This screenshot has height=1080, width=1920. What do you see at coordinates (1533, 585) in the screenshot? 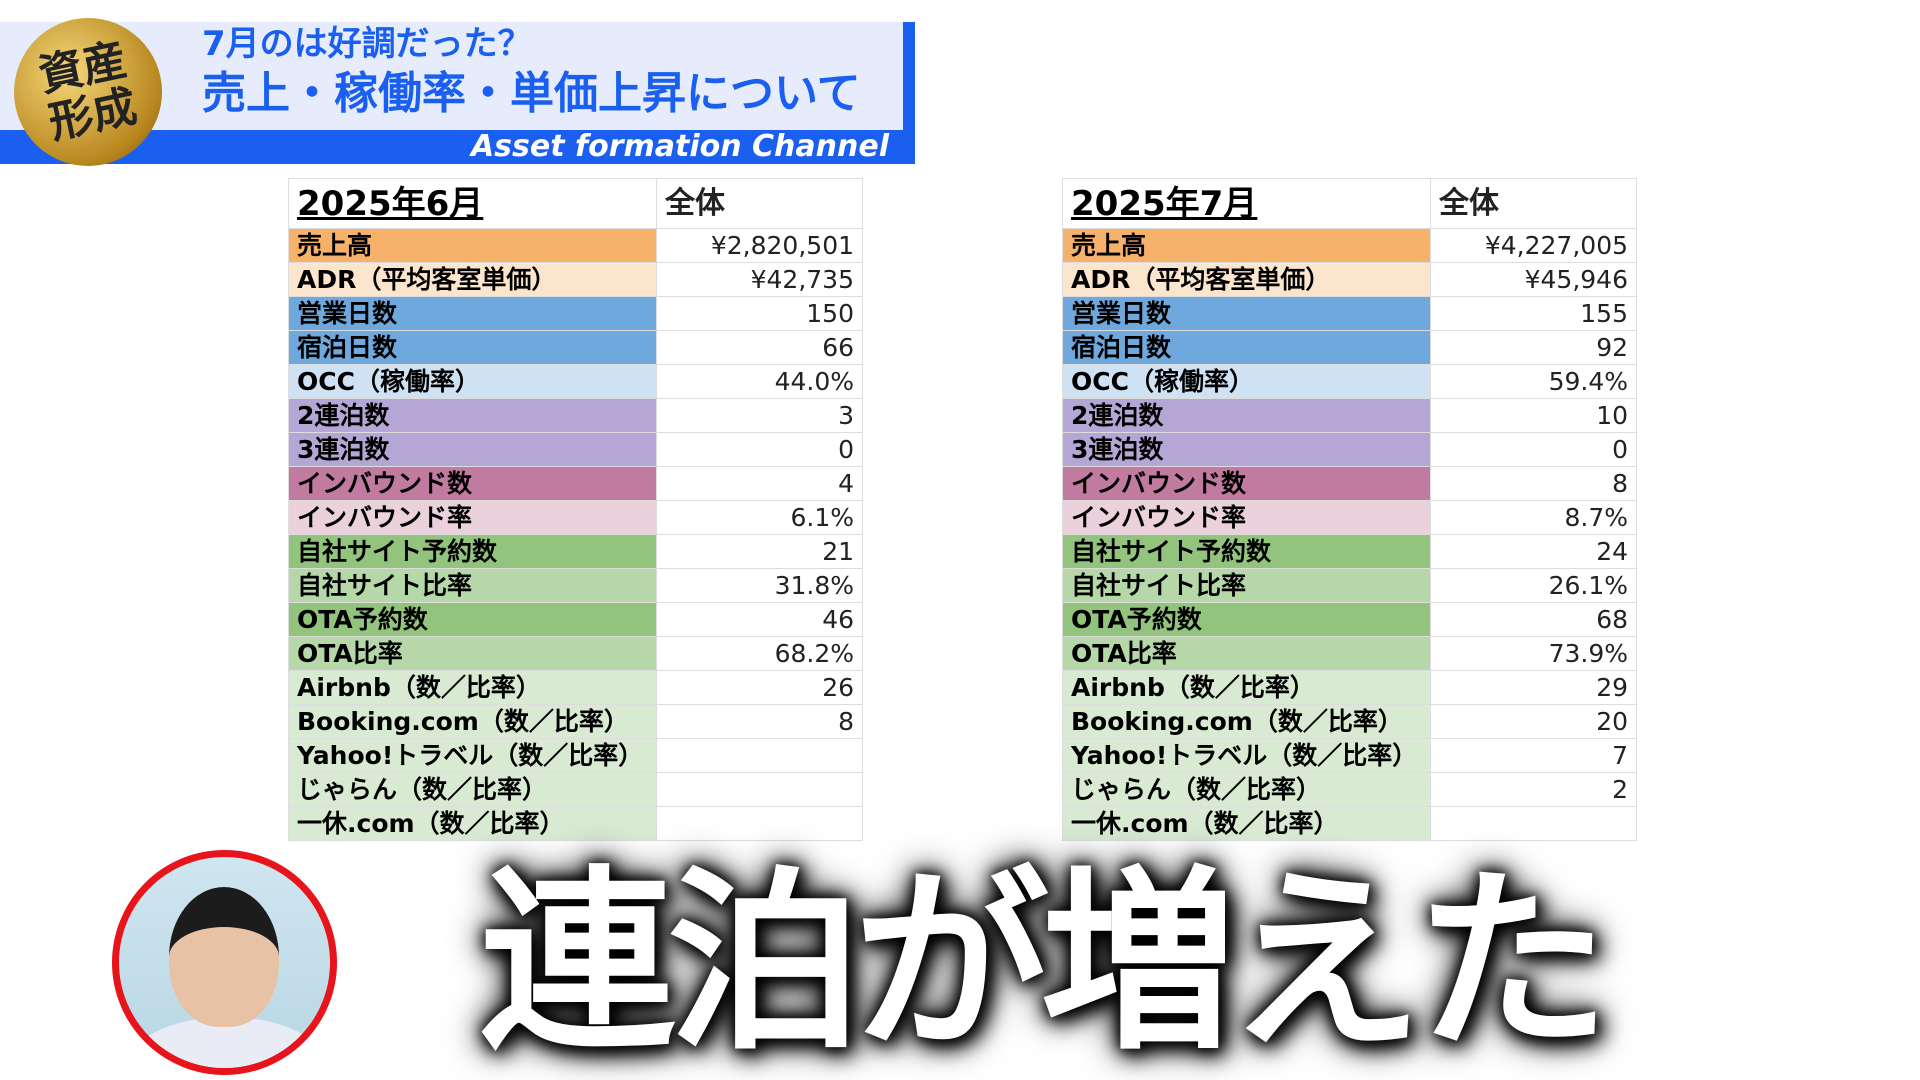
I see `row-value: 26.1%` at bounding box center [1533, 585].